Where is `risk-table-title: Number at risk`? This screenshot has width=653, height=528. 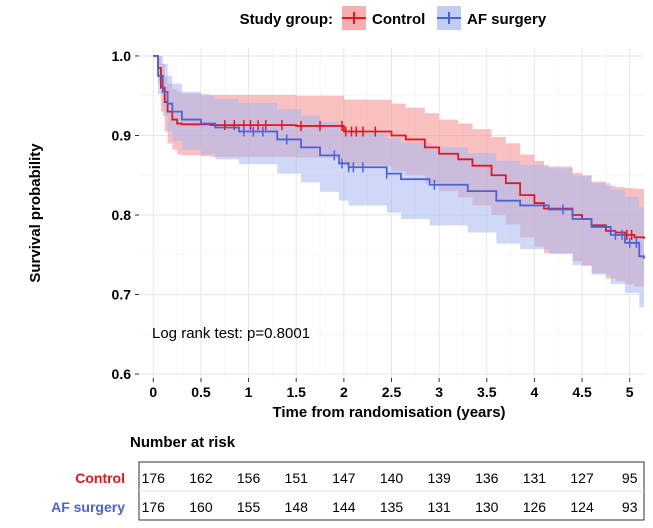 risk-table-title: Number at risk is located at coordinates (183, 442).